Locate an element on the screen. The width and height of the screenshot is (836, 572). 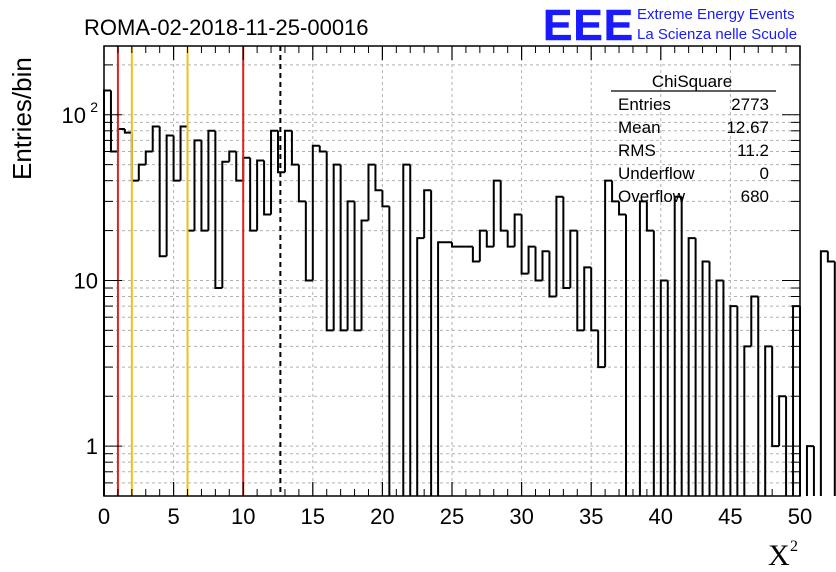
x-axis-label: X 2 is located at coordinates (783, 555).